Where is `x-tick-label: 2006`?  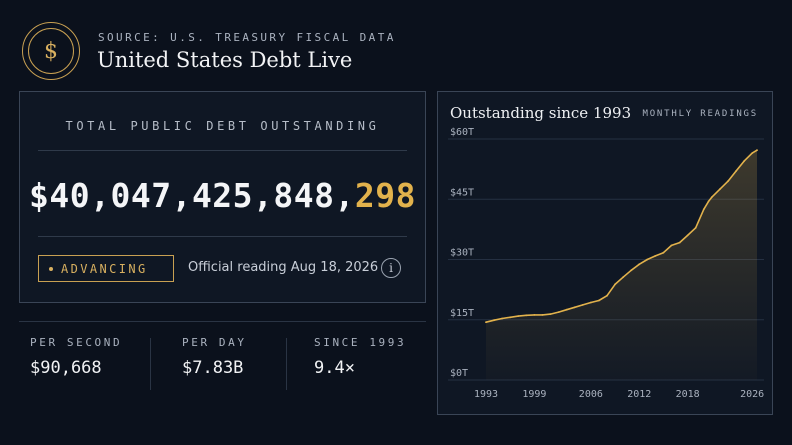 x-tick-label: 2006 is located at coordinates (591, 394).